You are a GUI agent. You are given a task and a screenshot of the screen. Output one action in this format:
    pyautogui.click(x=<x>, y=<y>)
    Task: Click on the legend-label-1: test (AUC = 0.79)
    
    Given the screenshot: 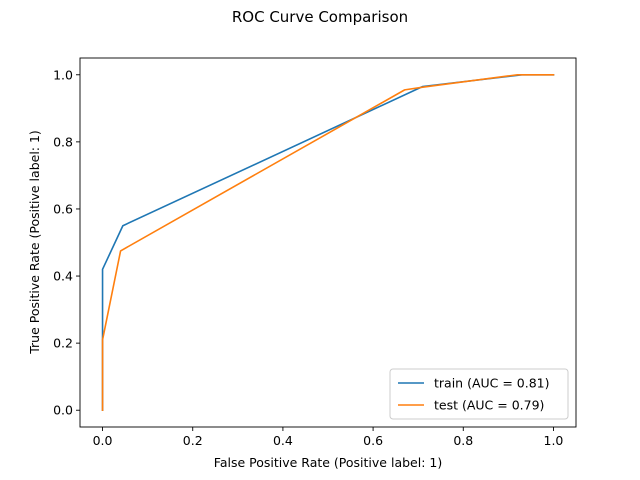 What is the action you would take?
    pyautogui.click(x=489, y=405)
    